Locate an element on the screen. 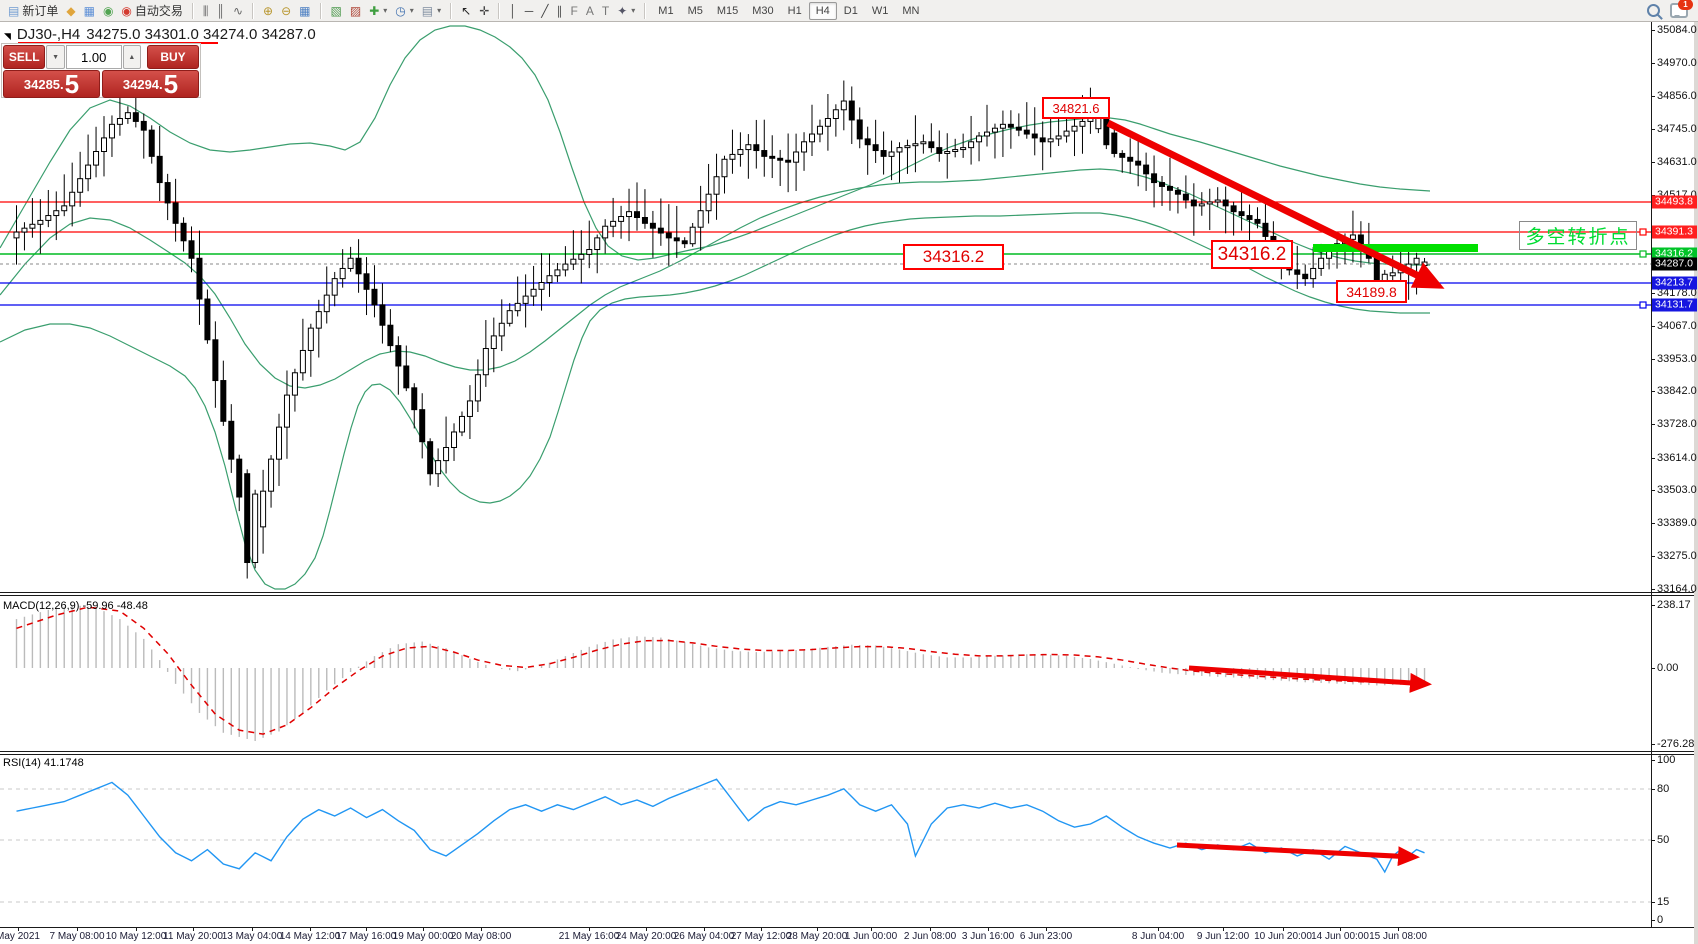  time-tick-label: 6 Jun 23:00 is located at coordinates (1046, 936).